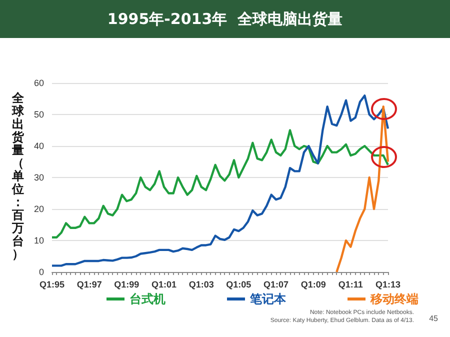 This screenshot has width=450, height=337. Describe the element at coordinates (39, 115) in the screenshot. I see `y-tick-label: 50` at that location.